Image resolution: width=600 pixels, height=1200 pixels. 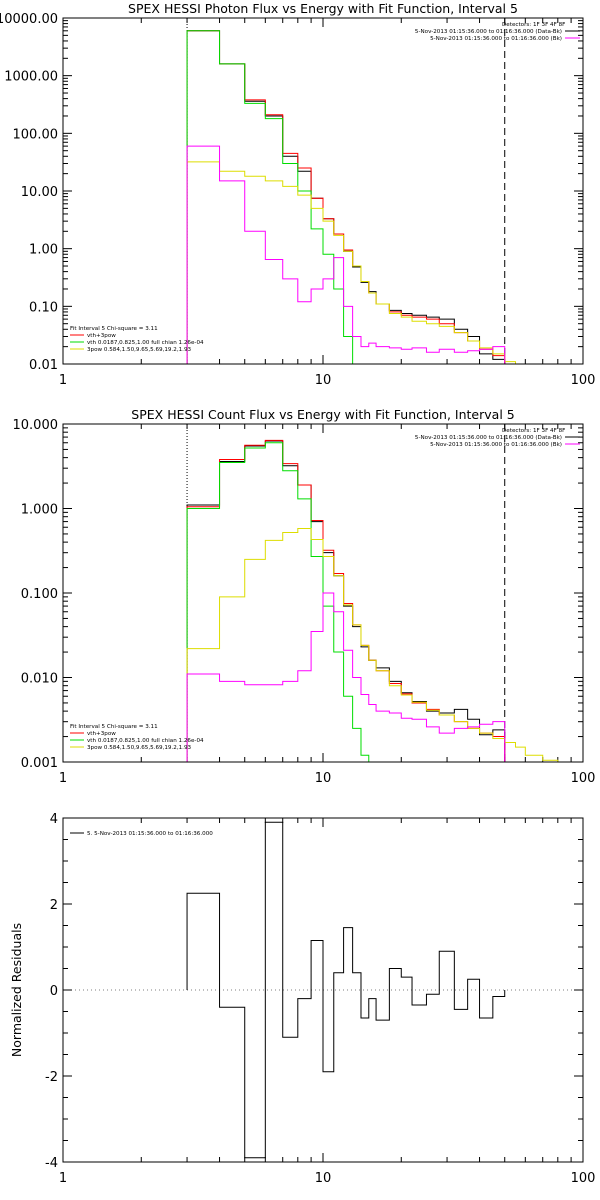 What do you see at coordinates (39, 763) in the screenshot?
I see `y-tick-label: 0.001` at bounding box center [39, 763].